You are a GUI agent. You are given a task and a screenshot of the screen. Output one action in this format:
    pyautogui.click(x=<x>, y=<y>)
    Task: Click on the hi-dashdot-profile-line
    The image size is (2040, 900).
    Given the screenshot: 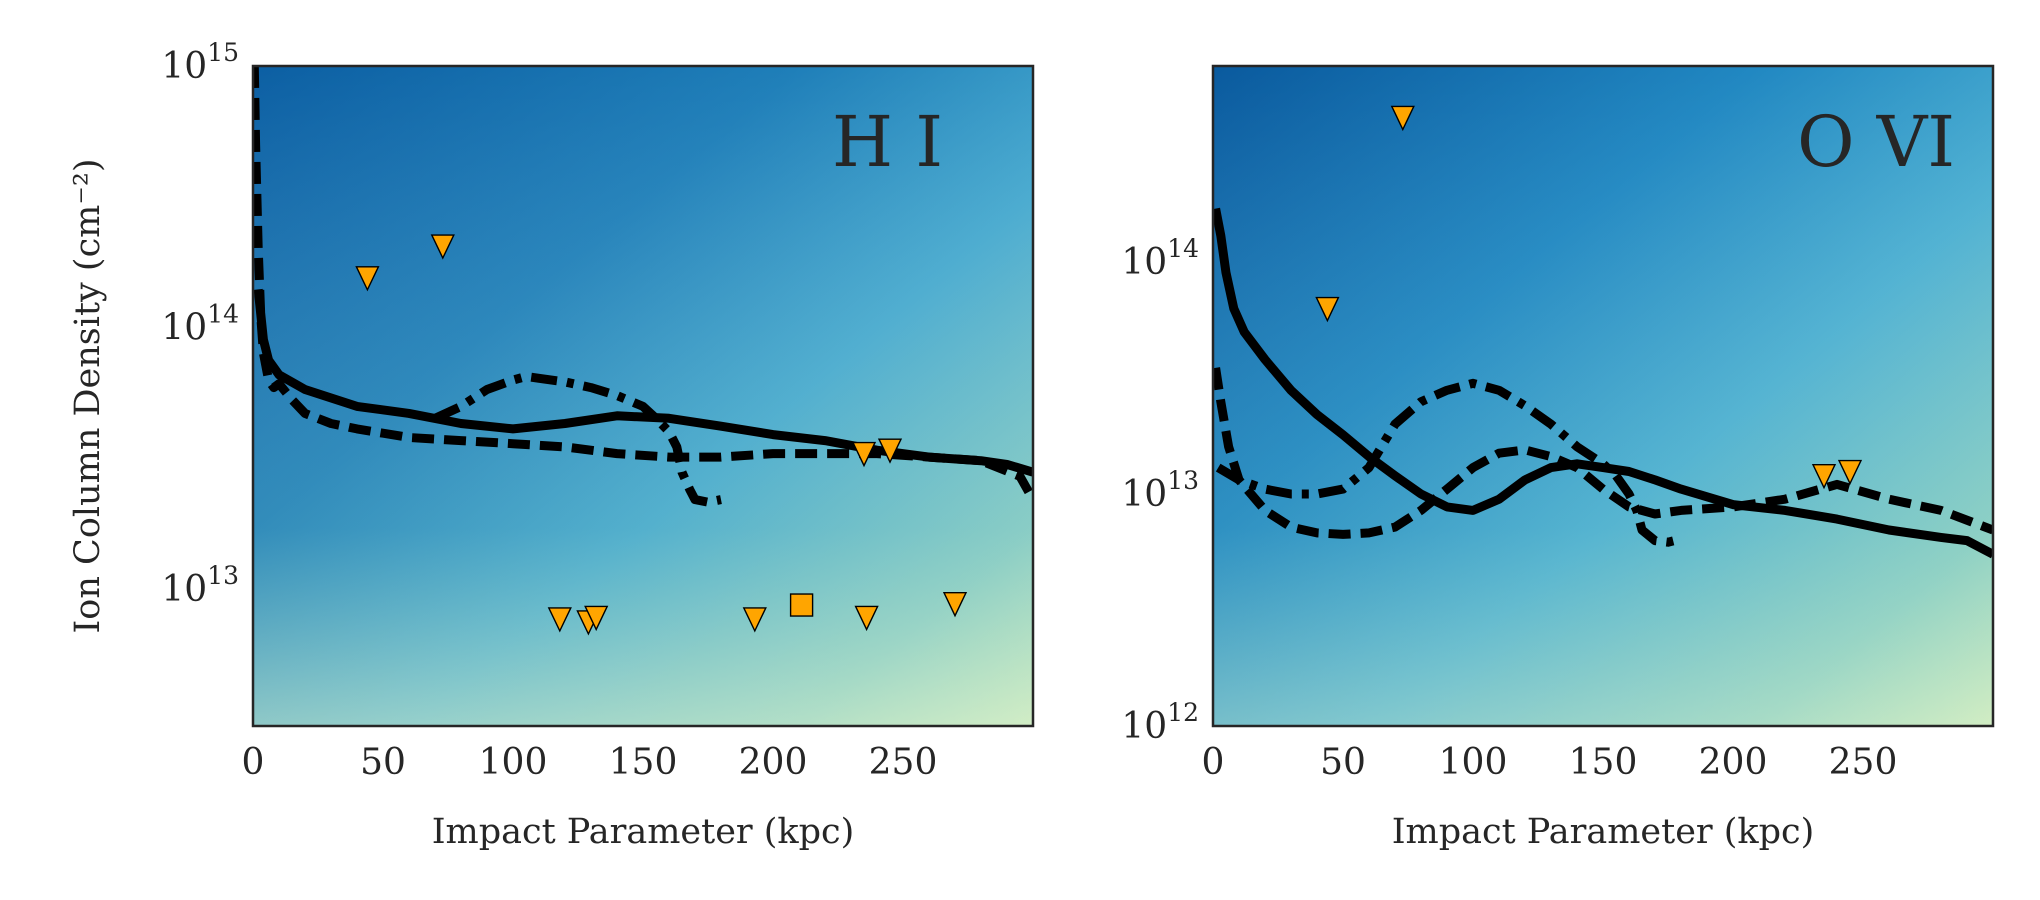 What is the action you would take?
    pyautogui.click(x=577, y=439)
    